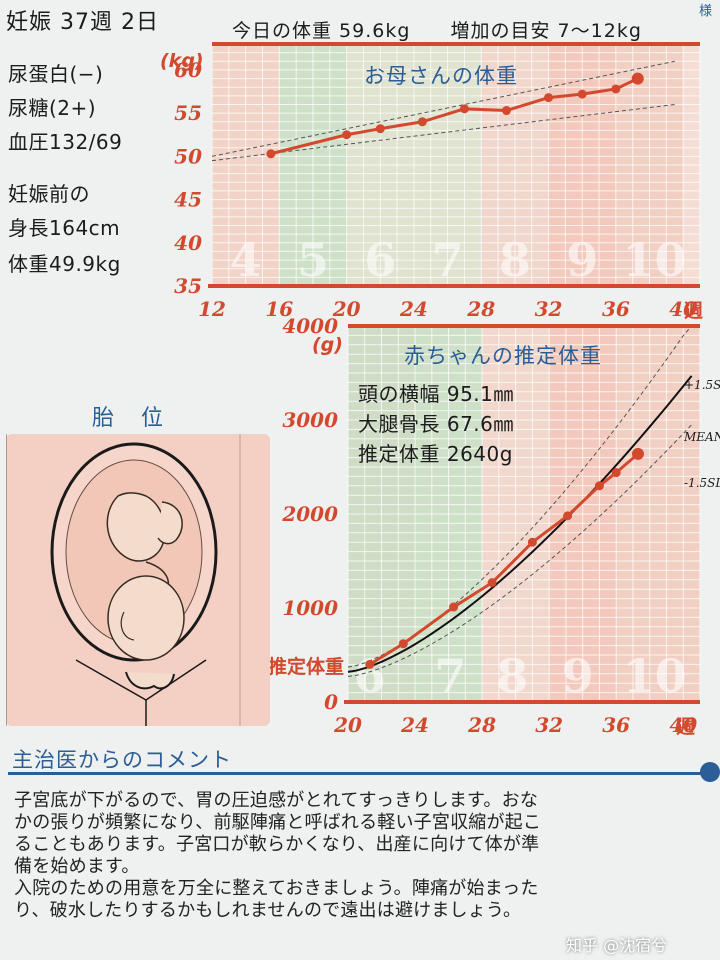 This screenshot has height=960, width=720. I want to click on fetal-position-title: 胎 位, so click(132, 418).